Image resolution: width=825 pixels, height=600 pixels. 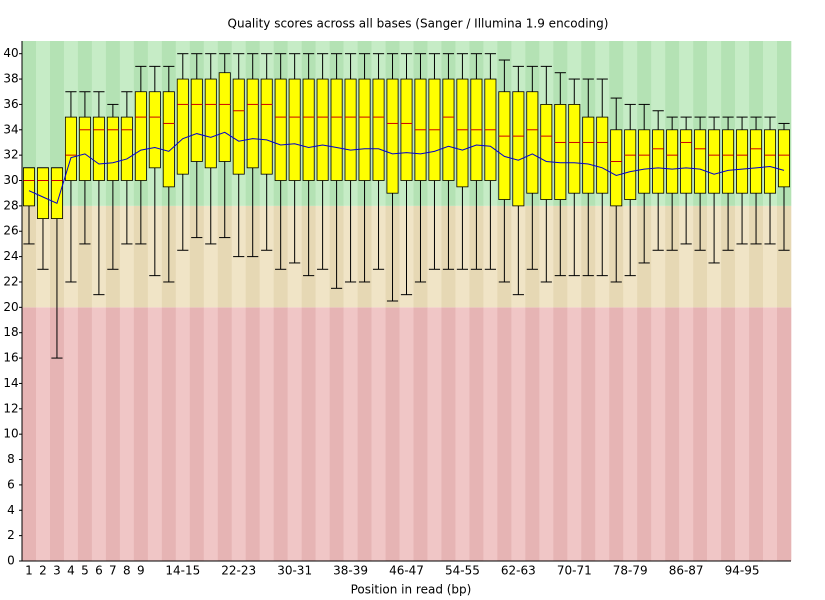 What do you see at coordinates (10, 205) in the screenshot?
I see `y-tick-label: 28` at bounding box center [10, 205].